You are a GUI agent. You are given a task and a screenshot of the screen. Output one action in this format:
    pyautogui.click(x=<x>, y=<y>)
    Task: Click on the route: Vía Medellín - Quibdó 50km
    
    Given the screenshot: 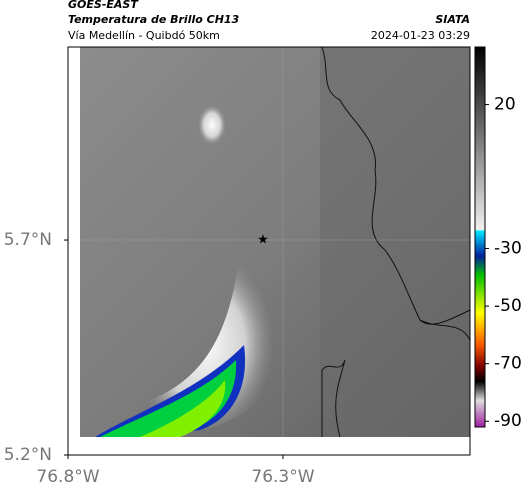 What is the action you would take?
    pyautogui.click(x=144, y=35)
    